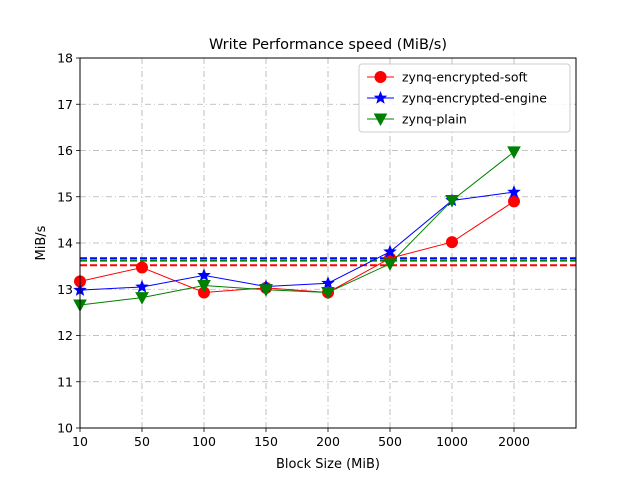 Image resolution: width=640 pixels, height=480 pixels. I want to click on y-tick-label: 14, so click(65, 243).